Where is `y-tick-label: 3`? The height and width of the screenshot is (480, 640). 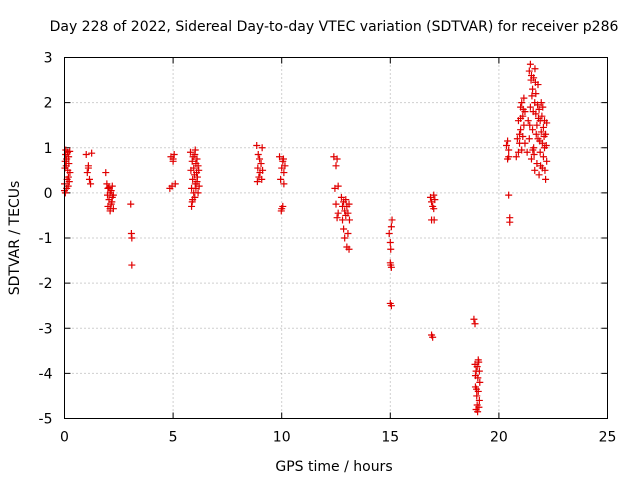
y-tick-label: 3 is located at coordinates (48, 59).